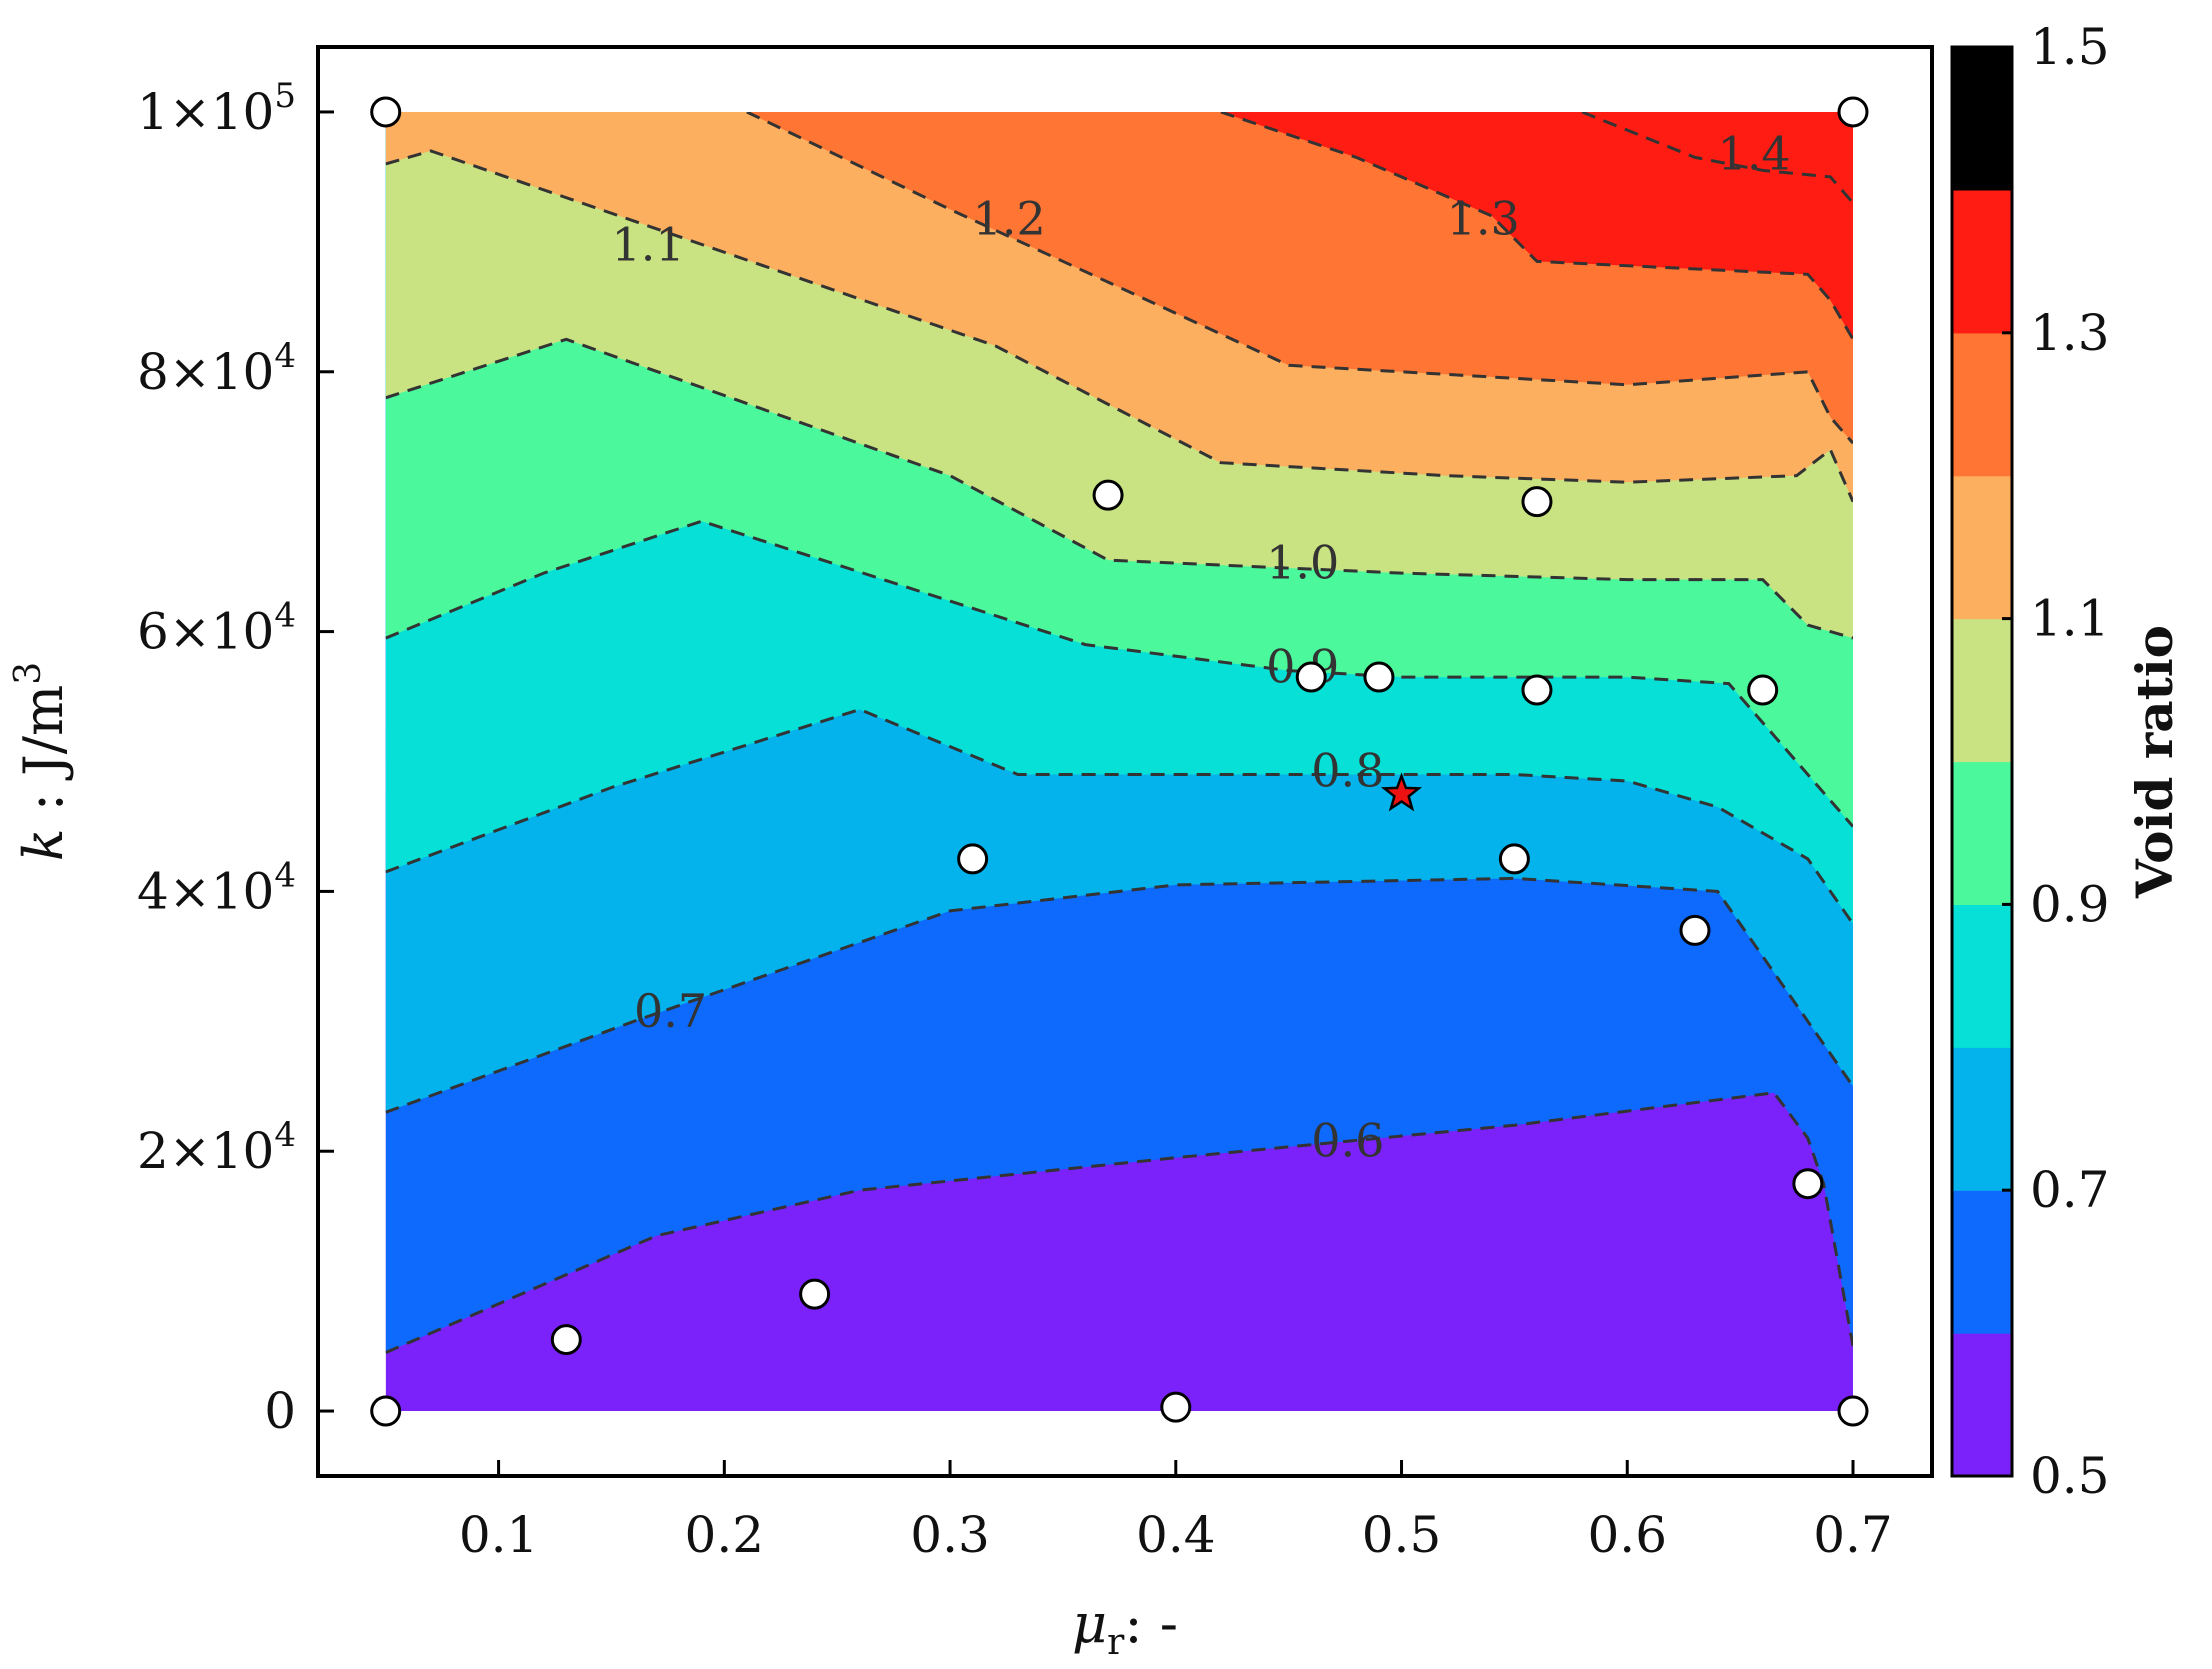 Image resolution: width=2212 pixels, height=1669 pixels. Describe the element at coordinates (1347, 1141) in the screenshot. I see `contour-label-0.6: 0.6` at that location.